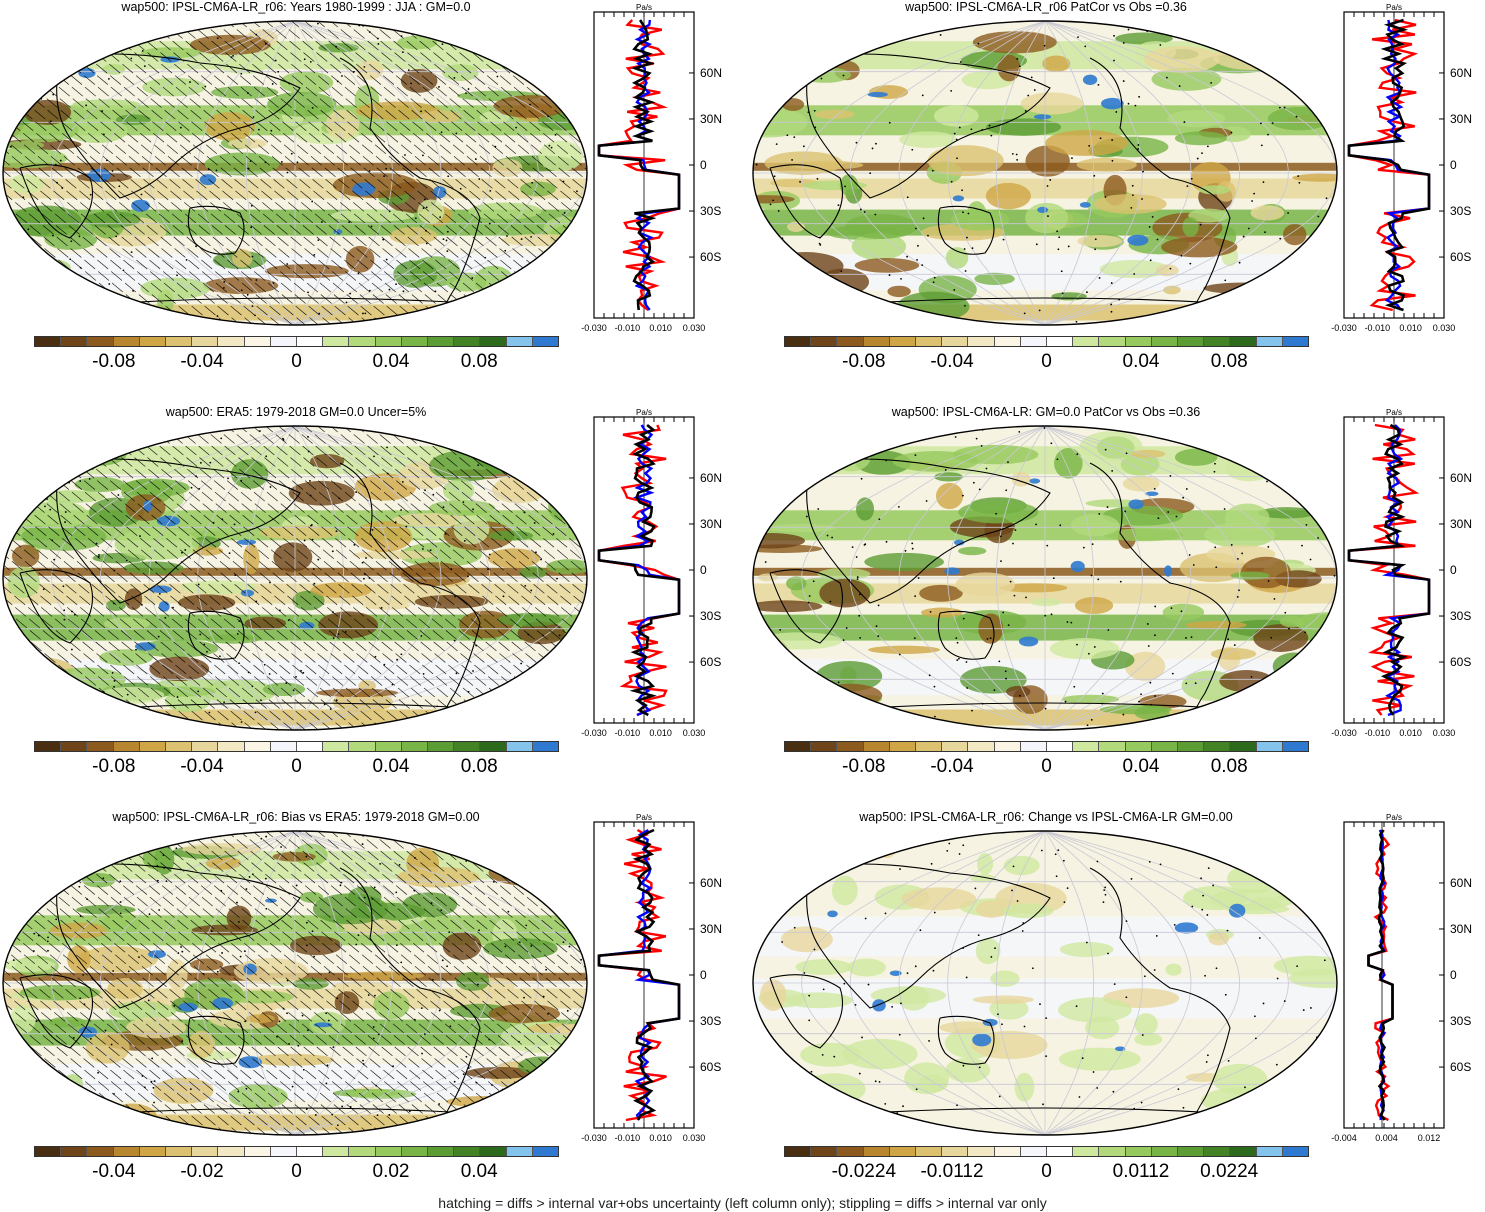 This screenshot has width=1485, height=1212. Describe the element at coordinates (1389, 165) in the screenshot. I see `profile-line-mean` at that location.